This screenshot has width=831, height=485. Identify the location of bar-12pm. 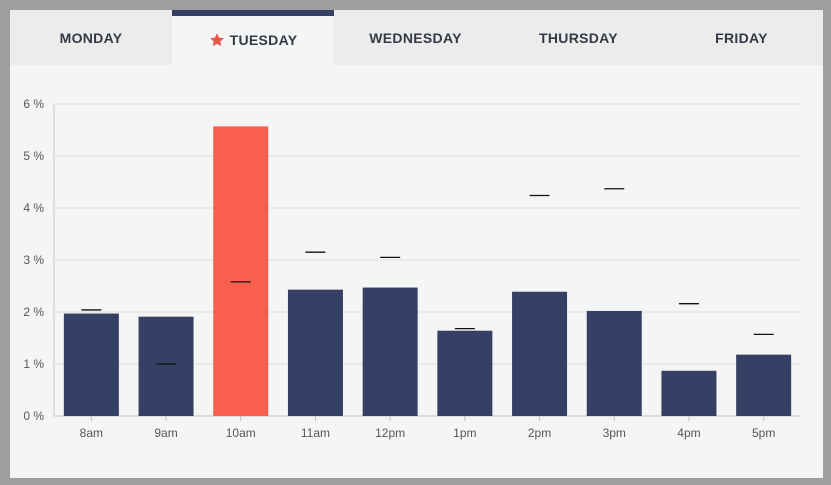
(390, 351).